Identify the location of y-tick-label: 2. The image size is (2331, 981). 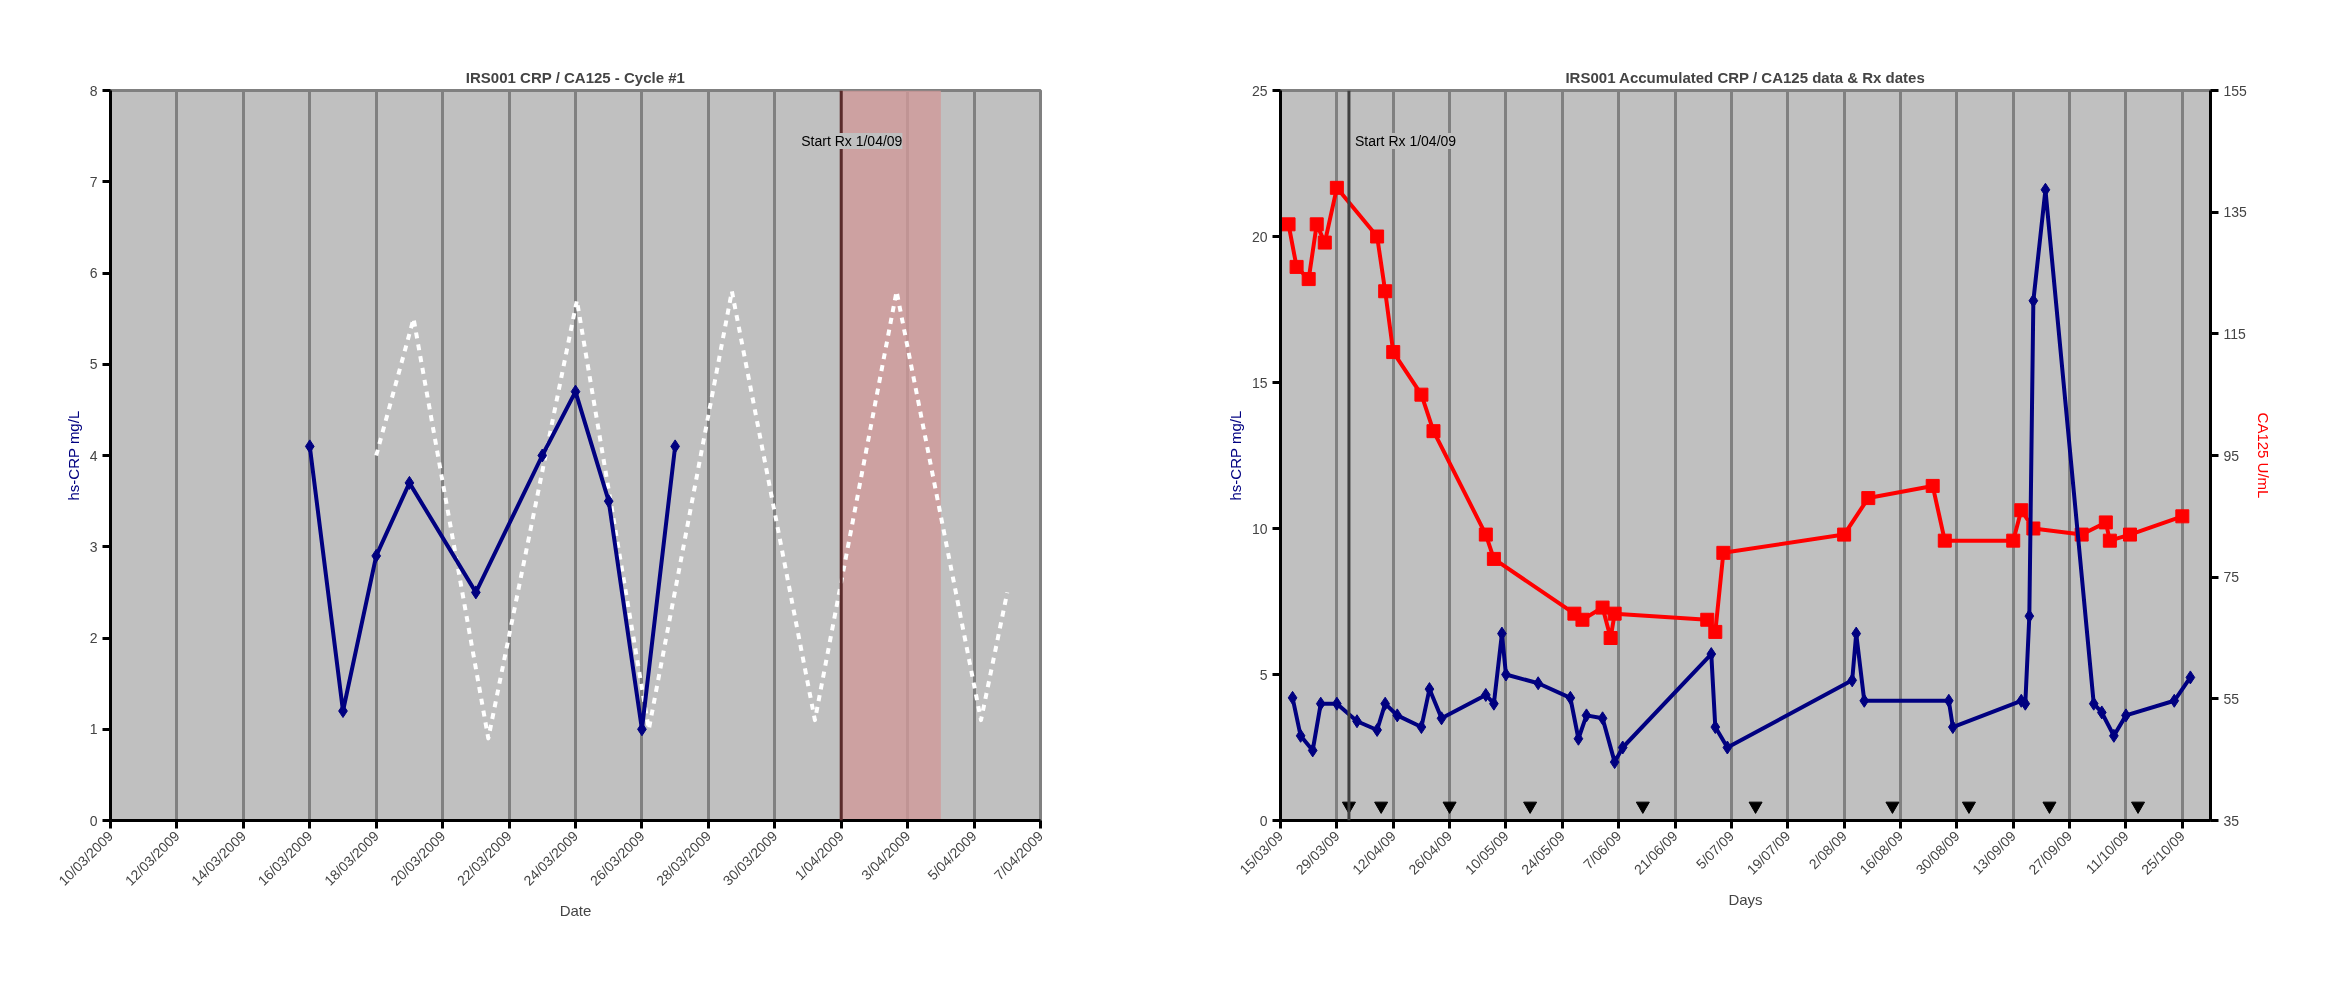
(93, 638).